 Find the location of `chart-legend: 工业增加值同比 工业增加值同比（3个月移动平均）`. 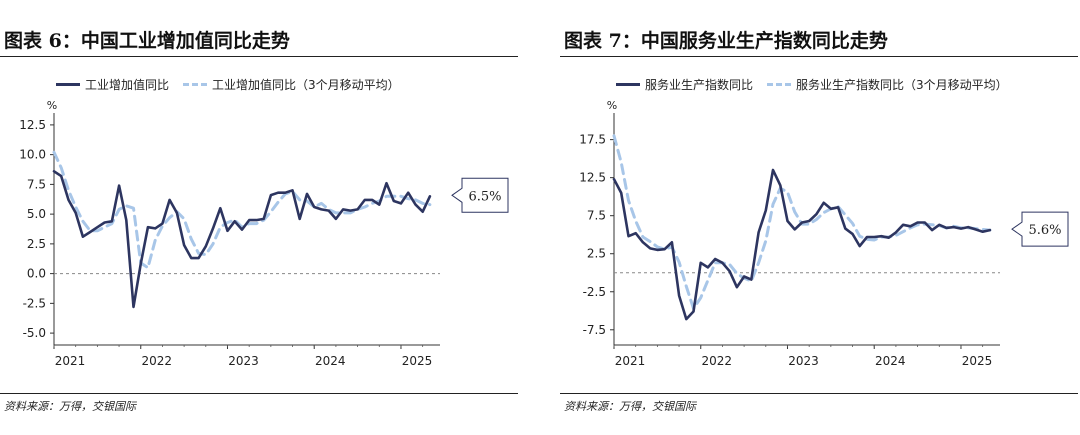

chart-legend: 工业增加值同比 工业增加值同比（3个月移动平均） is located at coordinates (235, 84).